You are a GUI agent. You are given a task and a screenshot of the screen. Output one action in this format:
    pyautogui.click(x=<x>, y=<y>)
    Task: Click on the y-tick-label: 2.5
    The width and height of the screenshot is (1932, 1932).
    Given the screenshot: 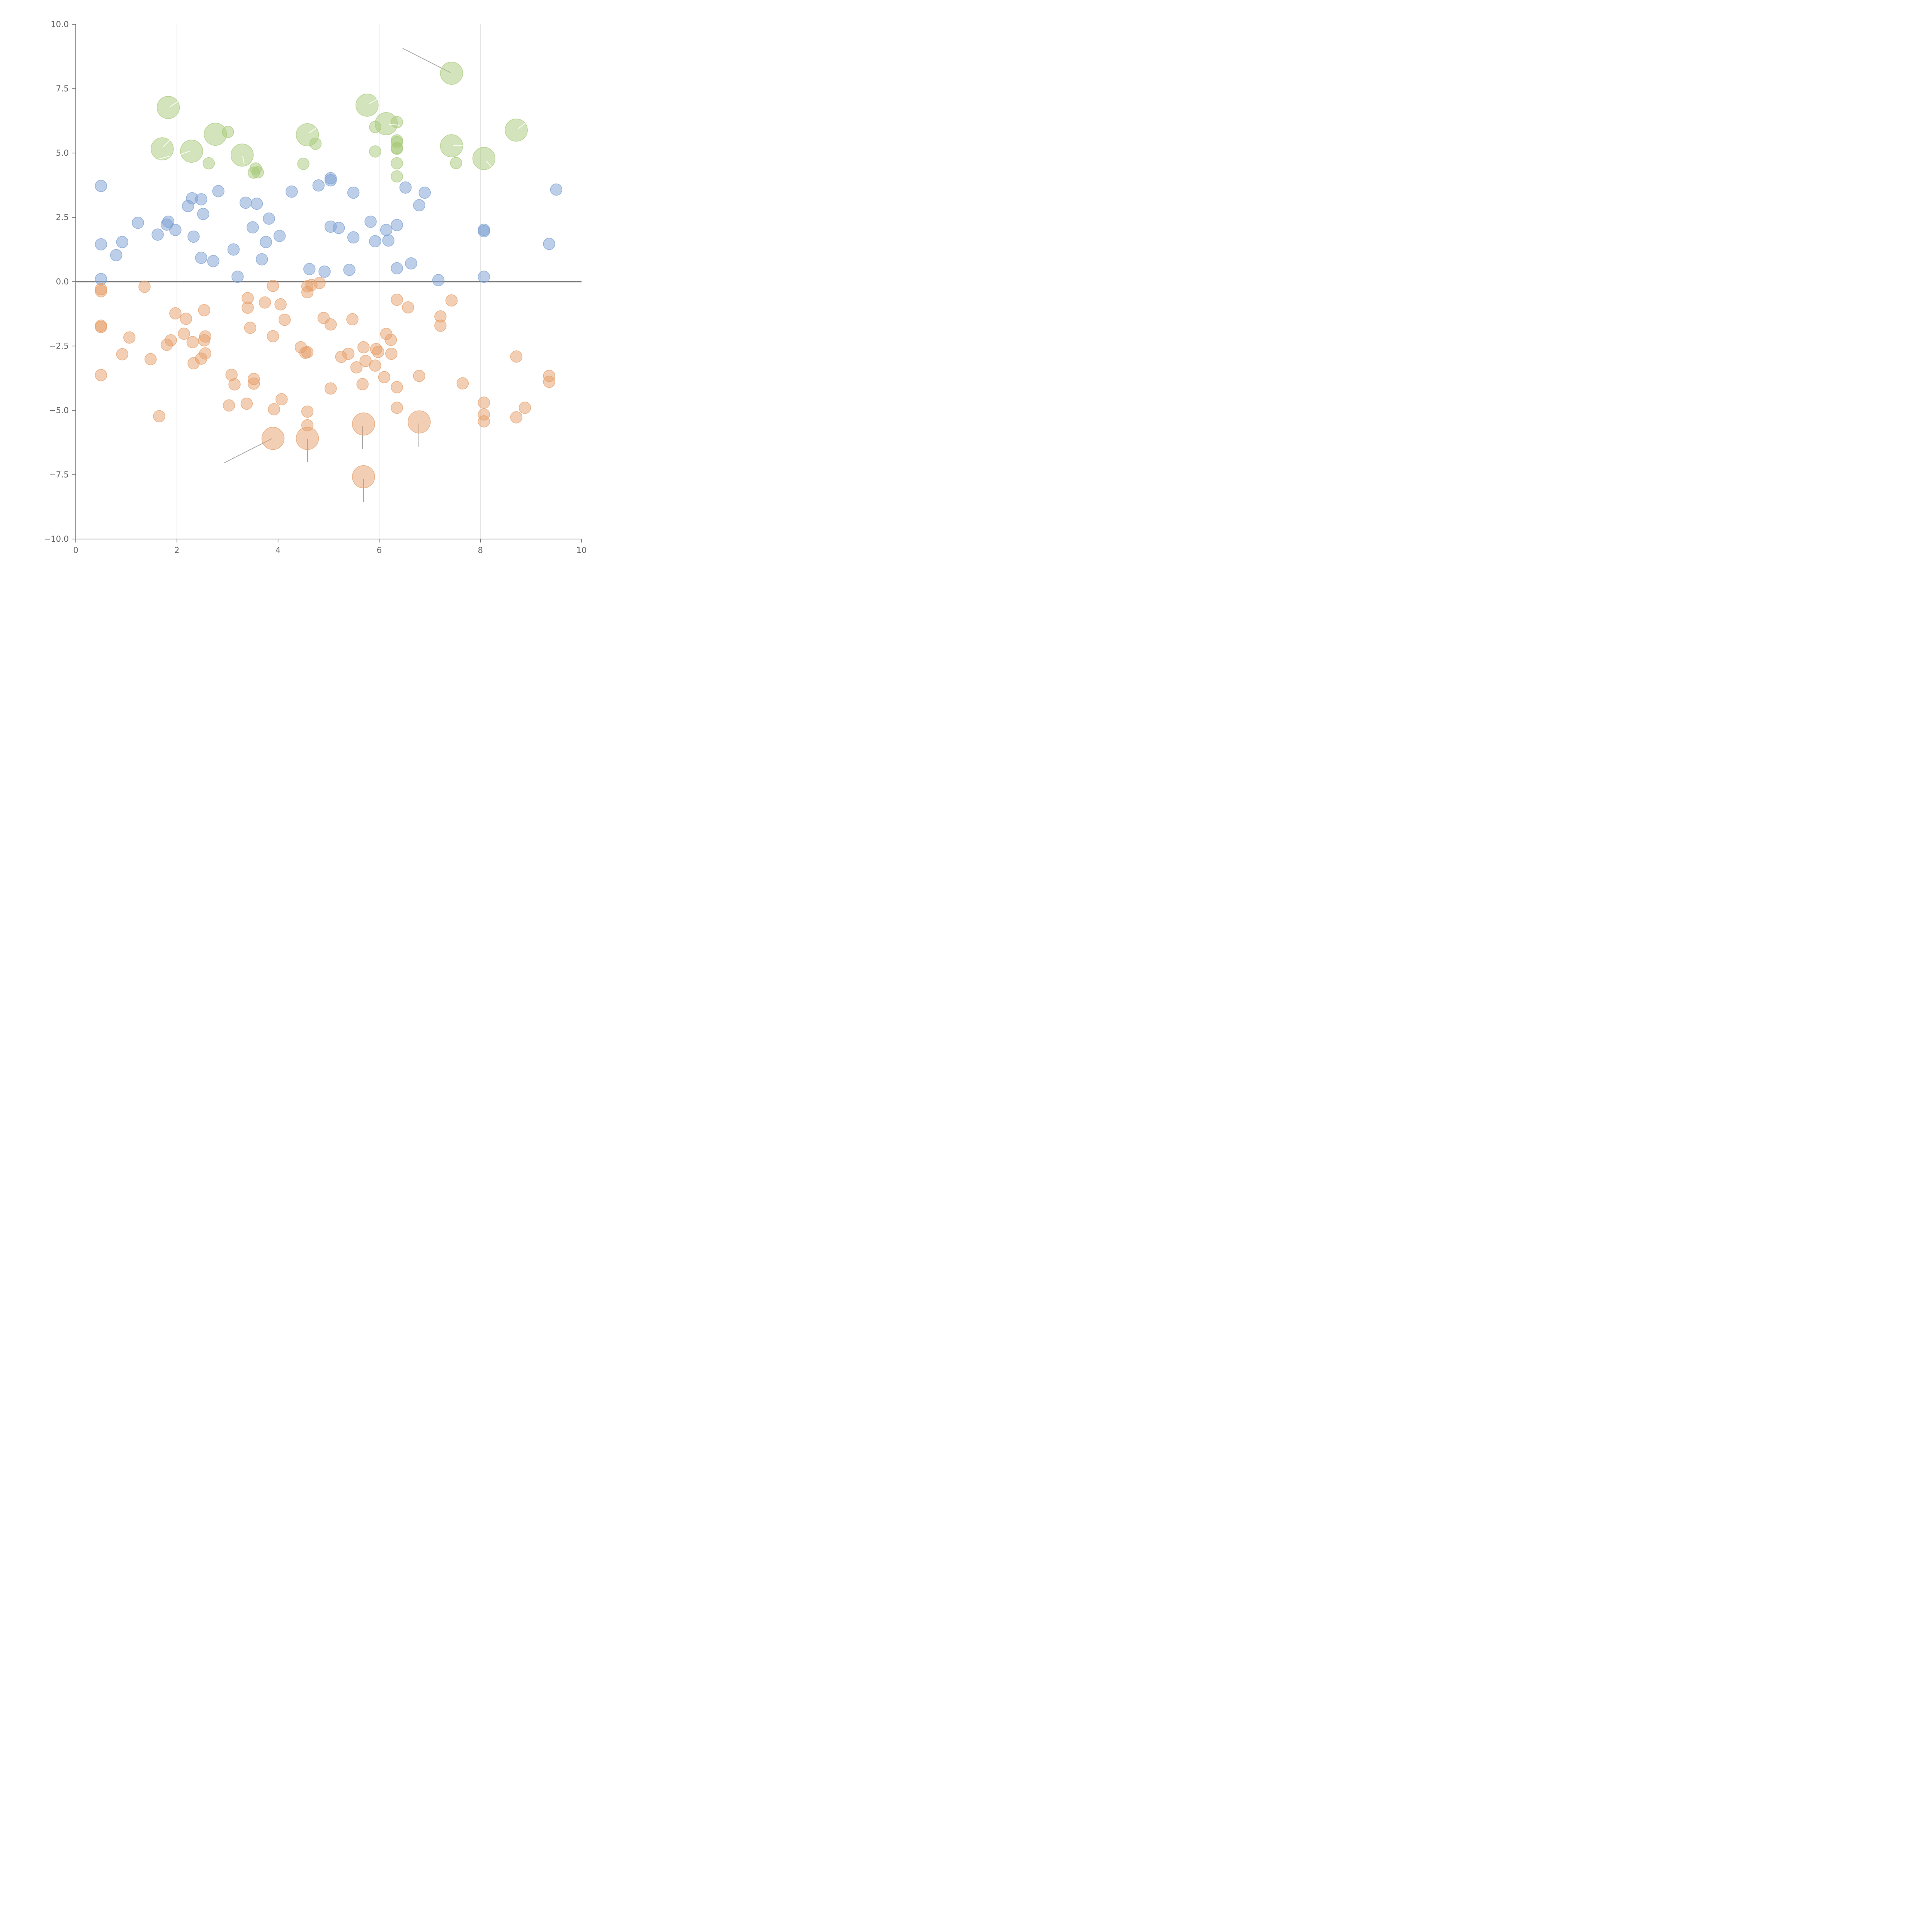 What is the action you would take?
    pyautogui.click(x=62, y=218)
    